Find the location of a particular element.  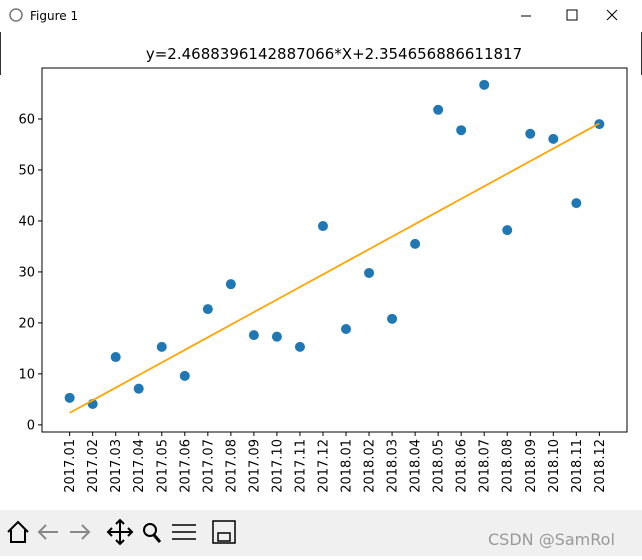

x-tick-label: 2018.02 is located at coordinates (370, 466).